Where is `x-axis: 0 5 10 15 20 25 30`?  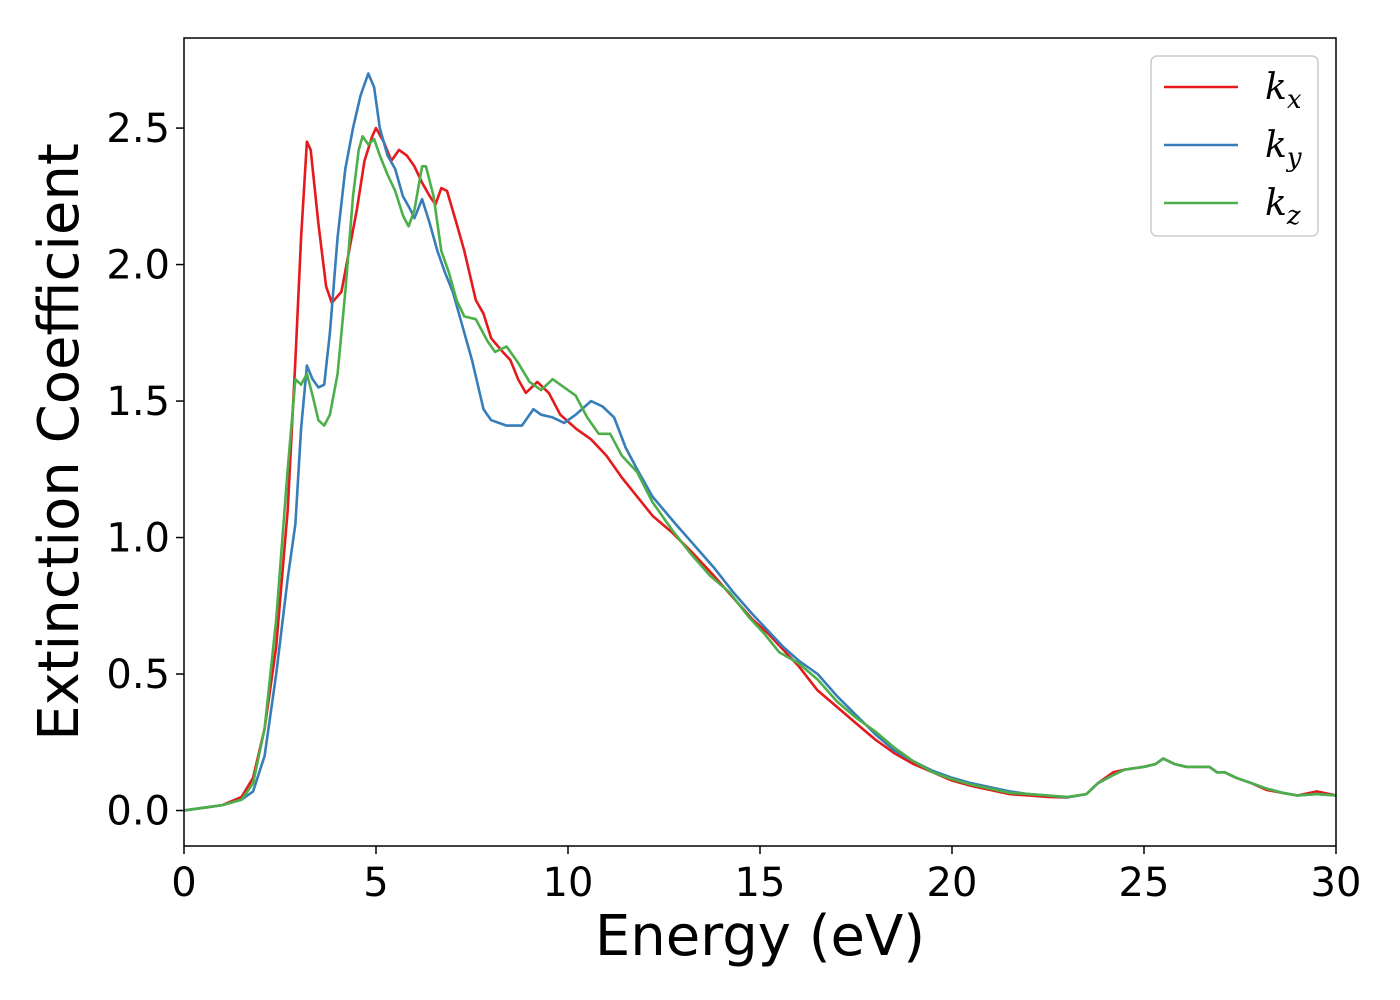 x-axis: 0 5 10 15 20 25 30 is located at coordinates (766, 876).